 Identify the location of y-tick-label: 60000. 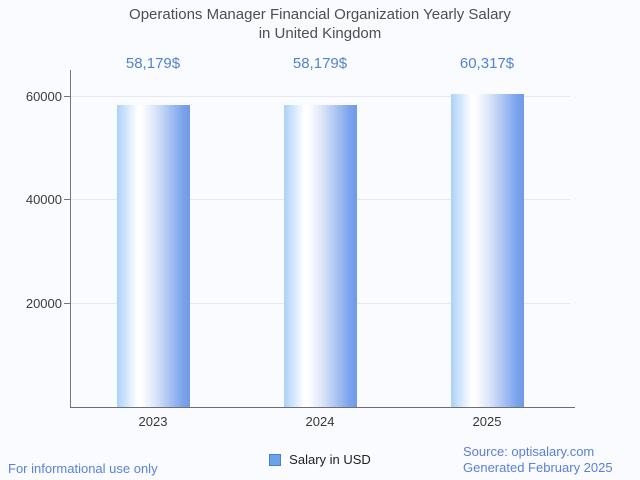
(43, 96).